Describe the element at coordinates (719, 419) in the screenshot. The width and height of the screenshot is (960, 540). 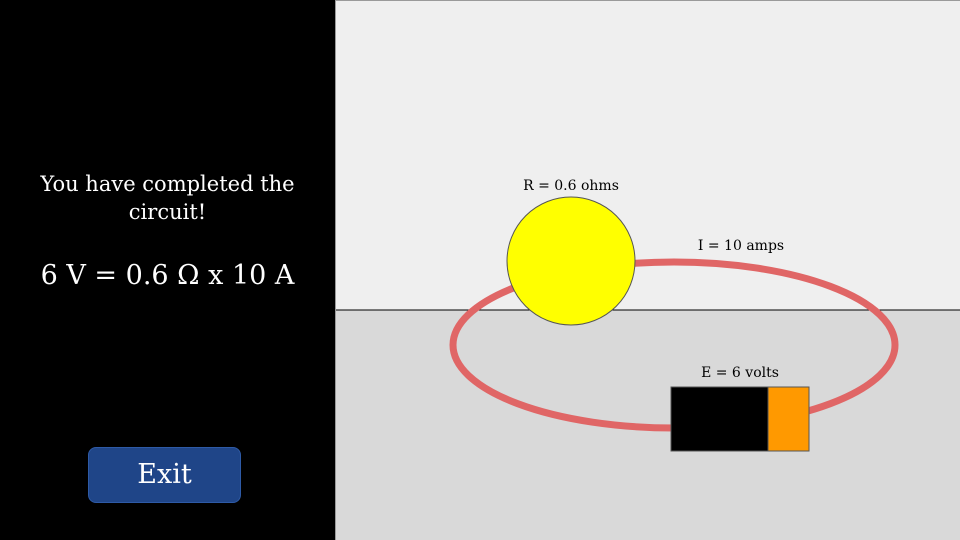
I see `battery-body` at that location.